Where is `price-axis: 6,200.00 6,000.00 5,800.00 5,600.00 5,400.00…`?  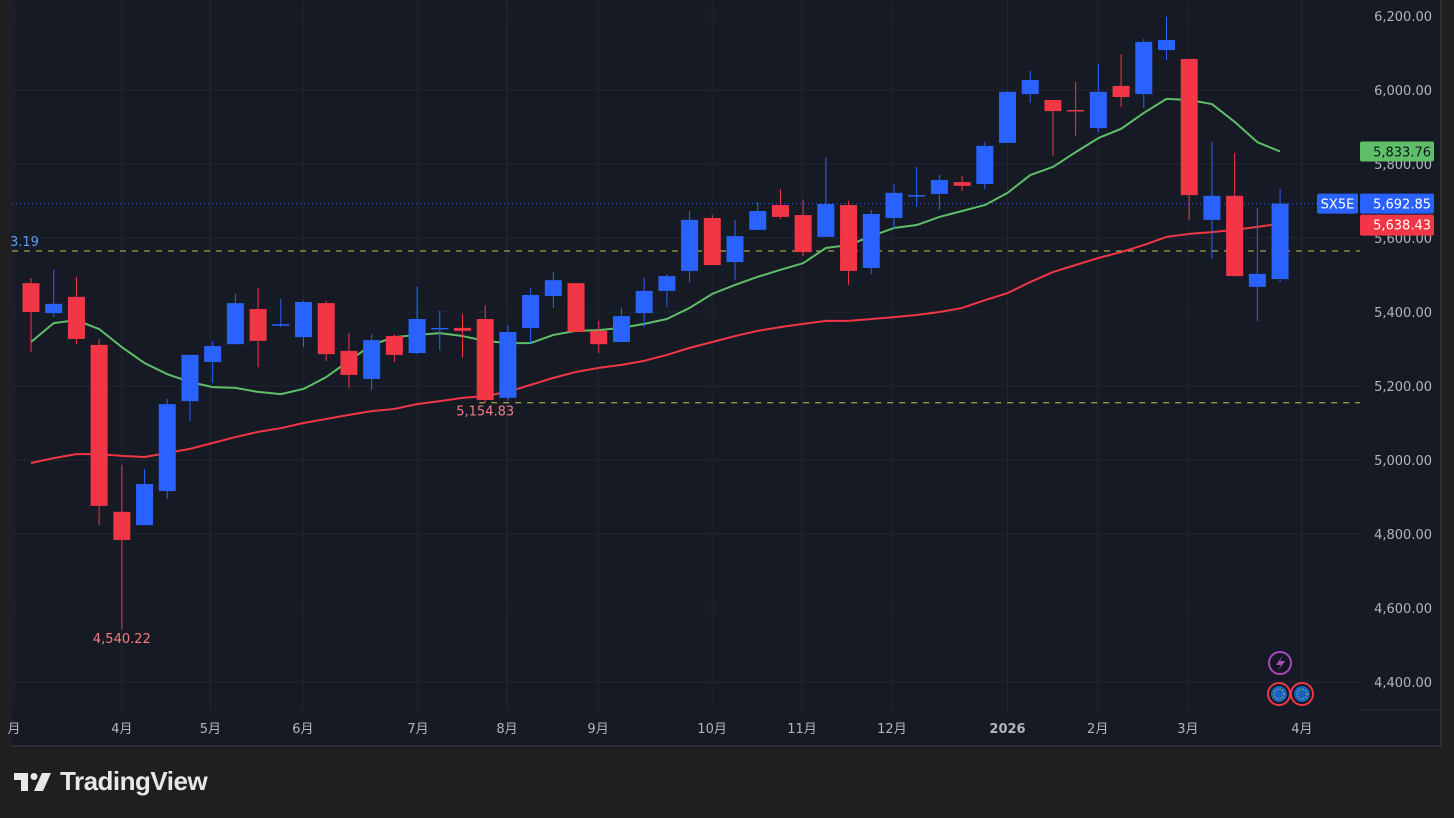 price-axis: 6,200.00 6,000.00 5,800.00 5,600.00 5,400.00… is located at coordinates (1400, 360).